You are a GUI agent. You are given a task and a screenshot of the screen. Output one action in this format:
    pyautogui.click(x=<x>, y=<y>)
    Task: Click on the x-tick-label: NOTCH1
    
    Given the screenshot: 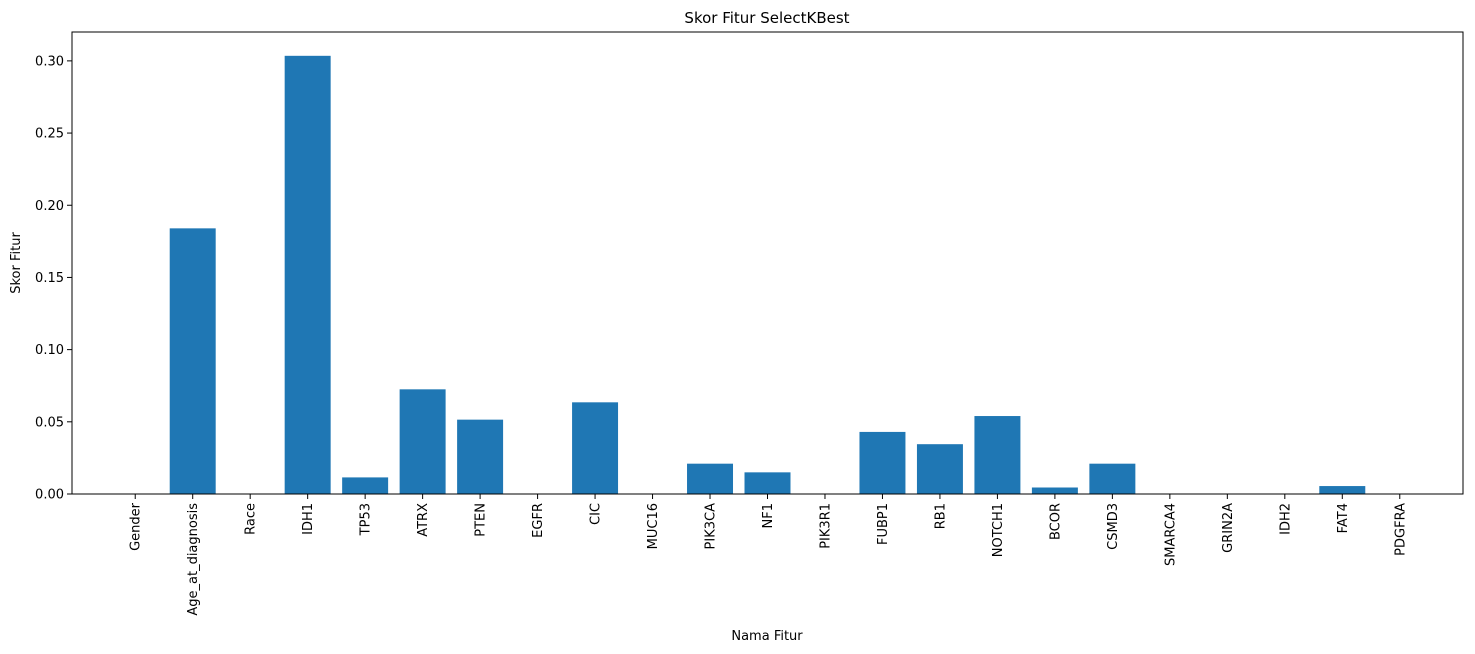 What is the action you would take?
    pyautogui.click(x=998, y=530)
    